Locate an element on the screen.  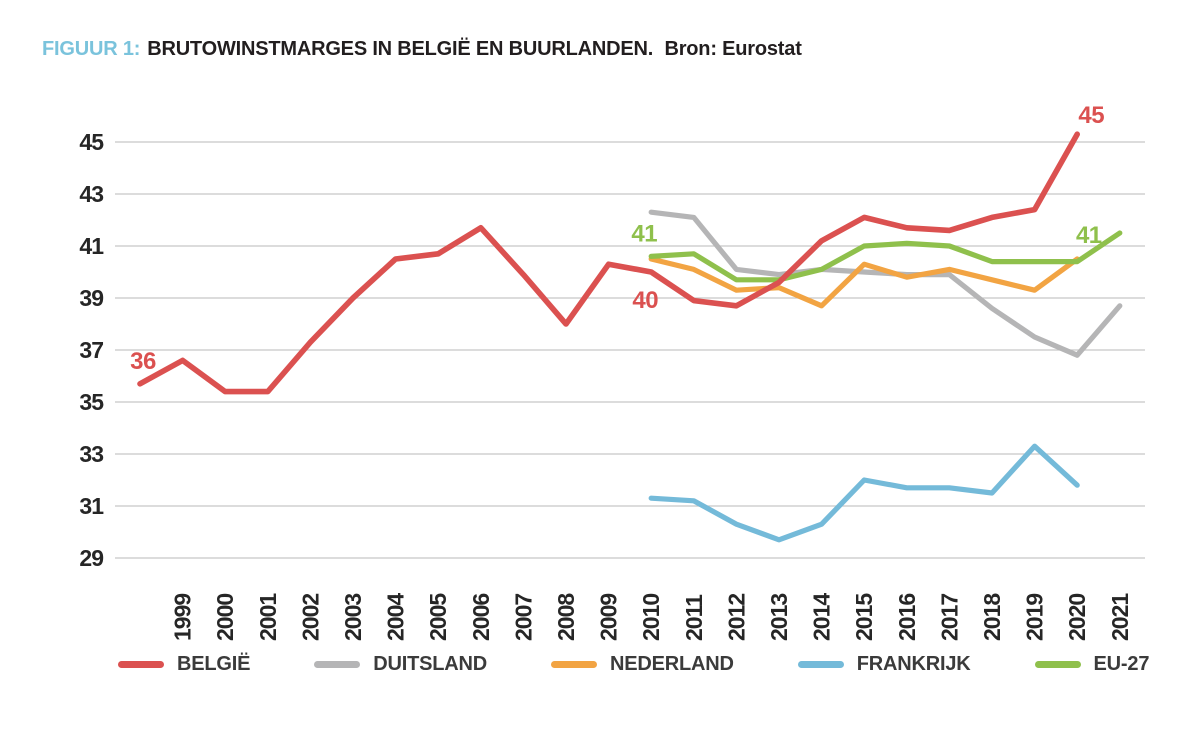
y-tick-label: 33 is located at coordinates (91, 454).